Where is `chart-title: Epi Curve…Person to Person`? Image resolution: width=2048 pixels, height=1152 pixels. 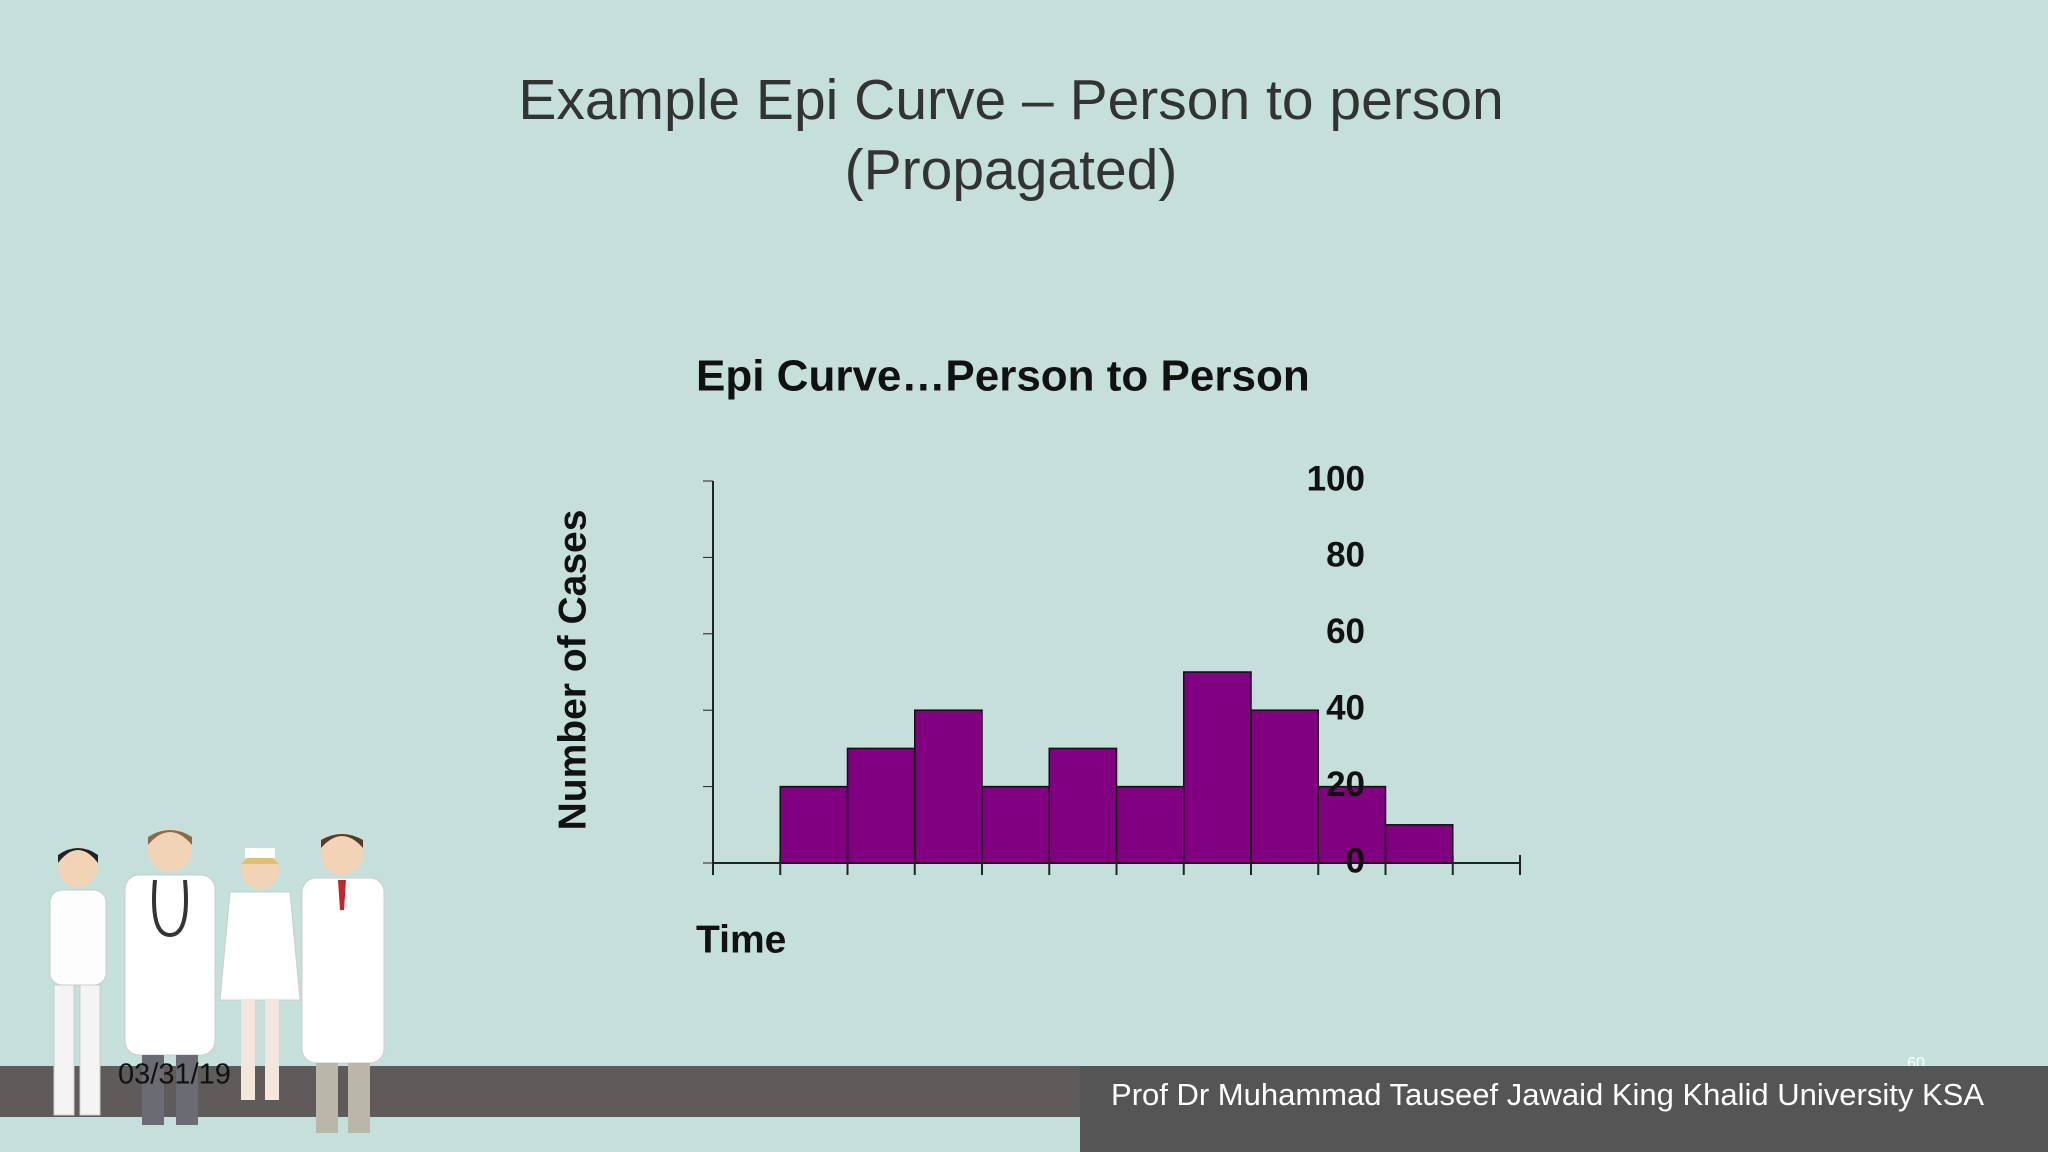
chart-title: Epi Curve…Person to Person is located at coordinates (1003, 376).